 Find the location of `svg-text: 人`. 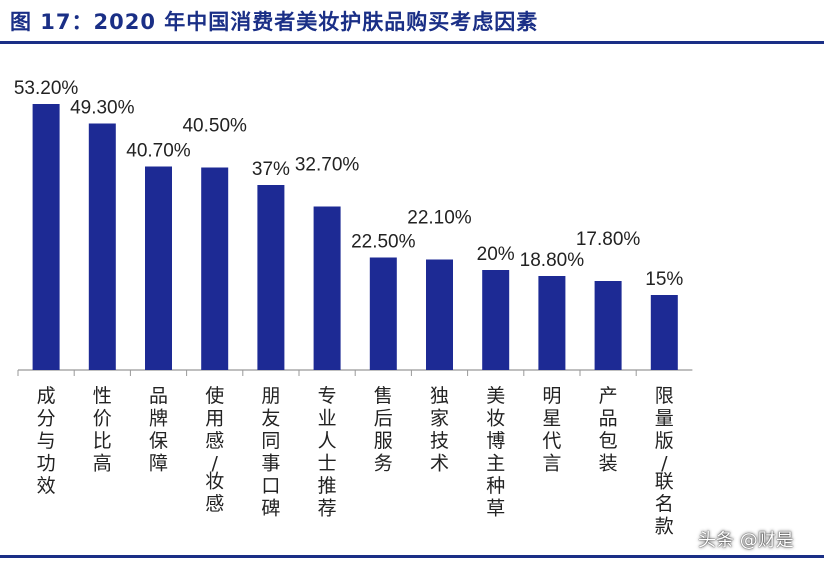

svg-text: 人 is located at coordinates (327, 441).